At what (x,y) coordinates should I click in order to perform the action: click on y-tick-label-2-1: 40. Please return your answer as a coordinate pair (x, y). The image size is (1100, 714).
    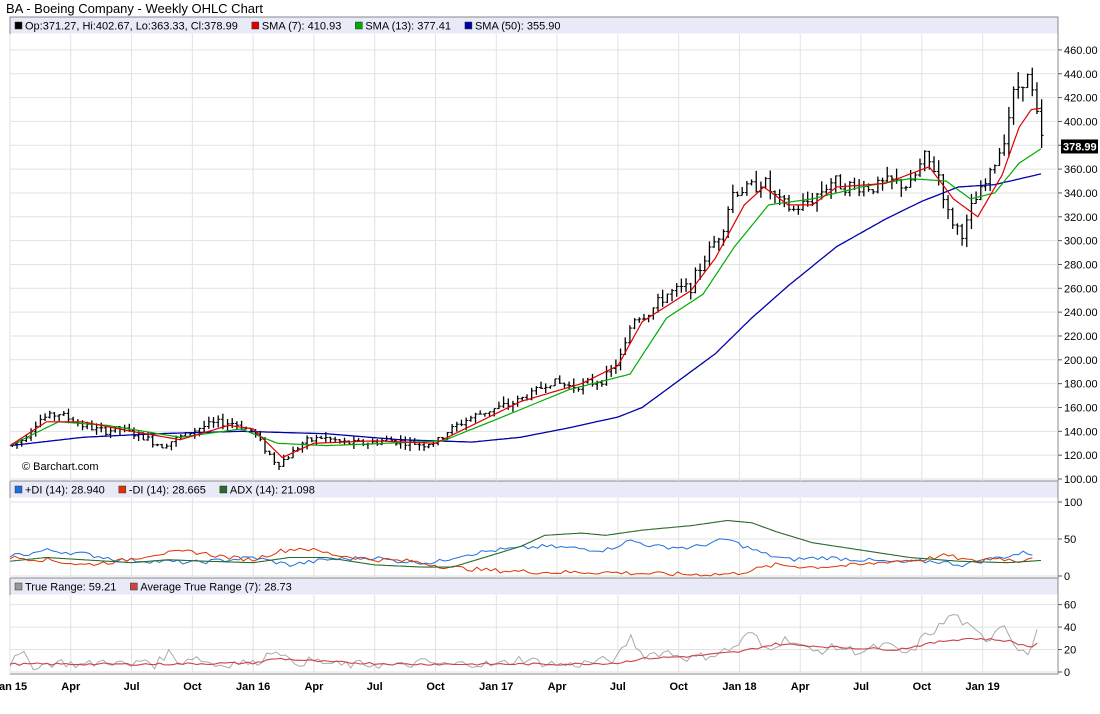
    Looking at the image, I should click on (1070, 628).